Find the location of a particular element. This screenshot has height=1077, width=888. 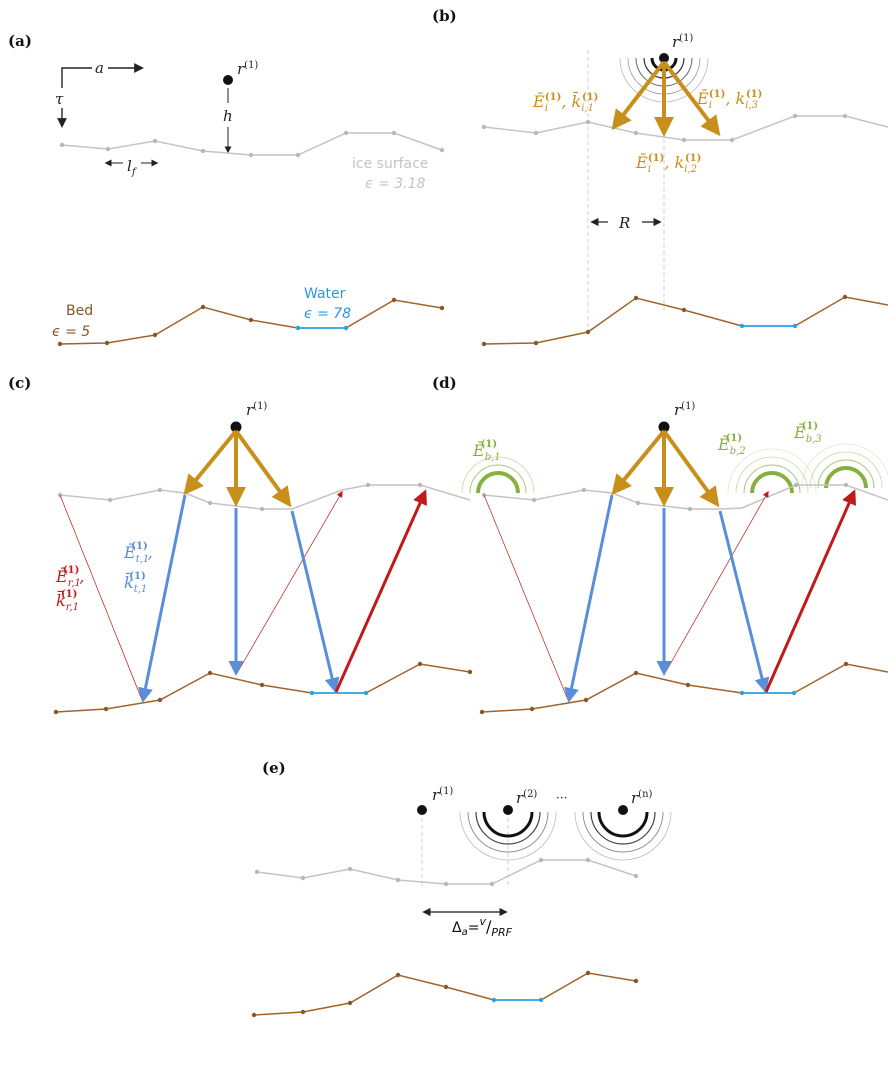

water-name: Water is located at coordinates (325, 294).